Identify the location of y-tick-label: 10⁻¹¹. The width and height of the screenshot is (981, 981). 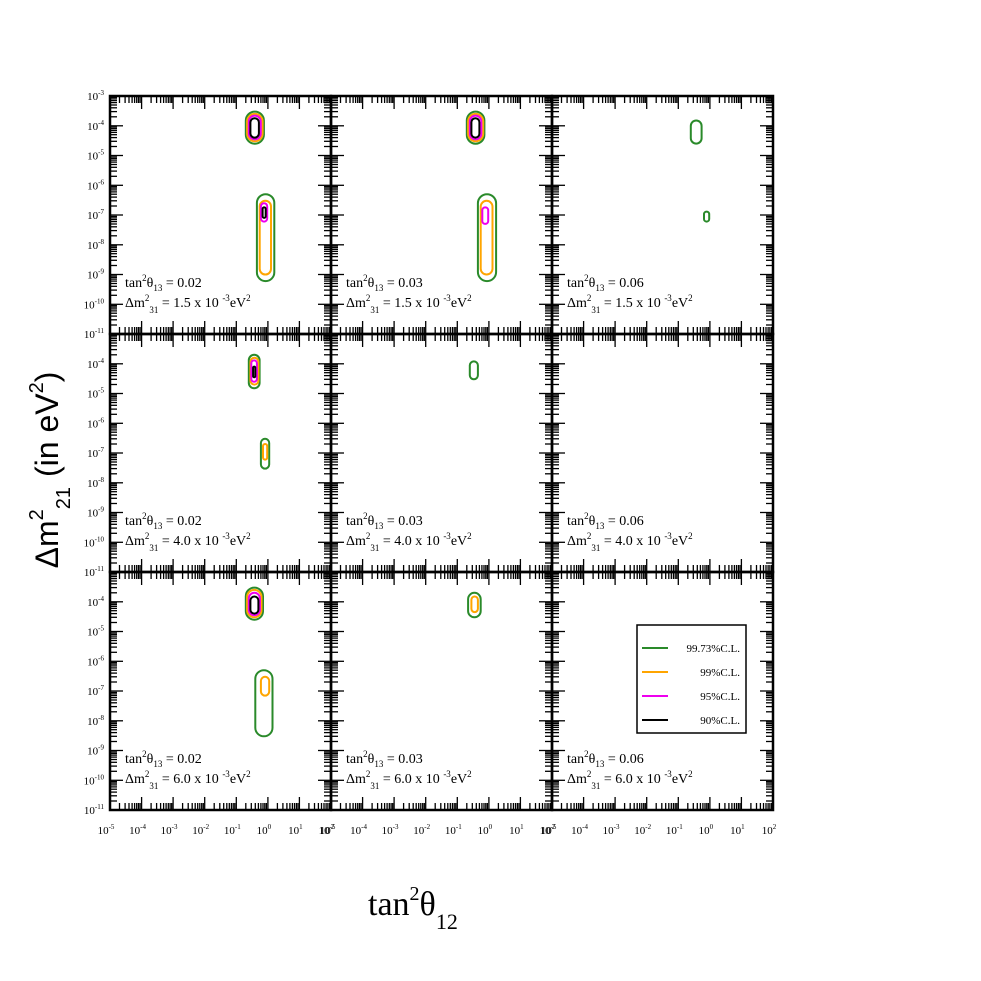
(94, 810).